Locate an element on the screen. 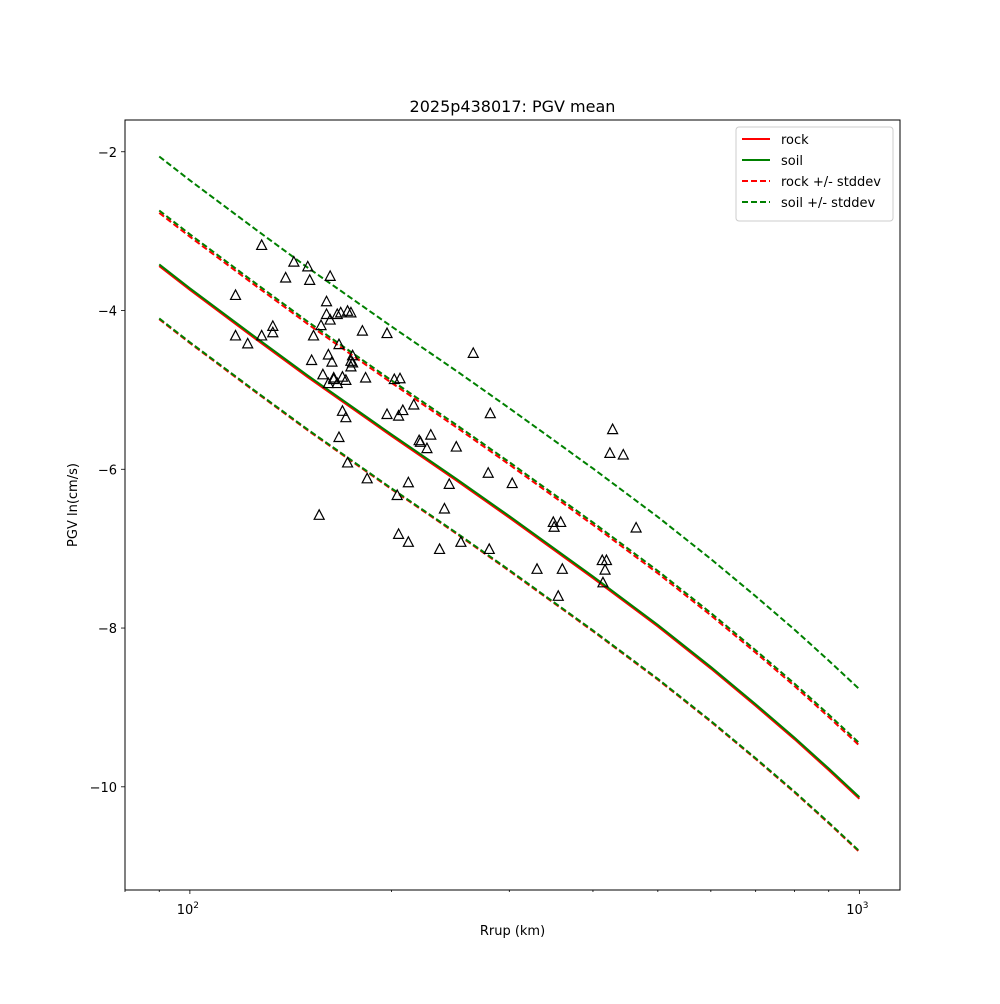 The height and width of the screenshot is (1004, 1000). observation-markers is located at coordinates (436, 419).